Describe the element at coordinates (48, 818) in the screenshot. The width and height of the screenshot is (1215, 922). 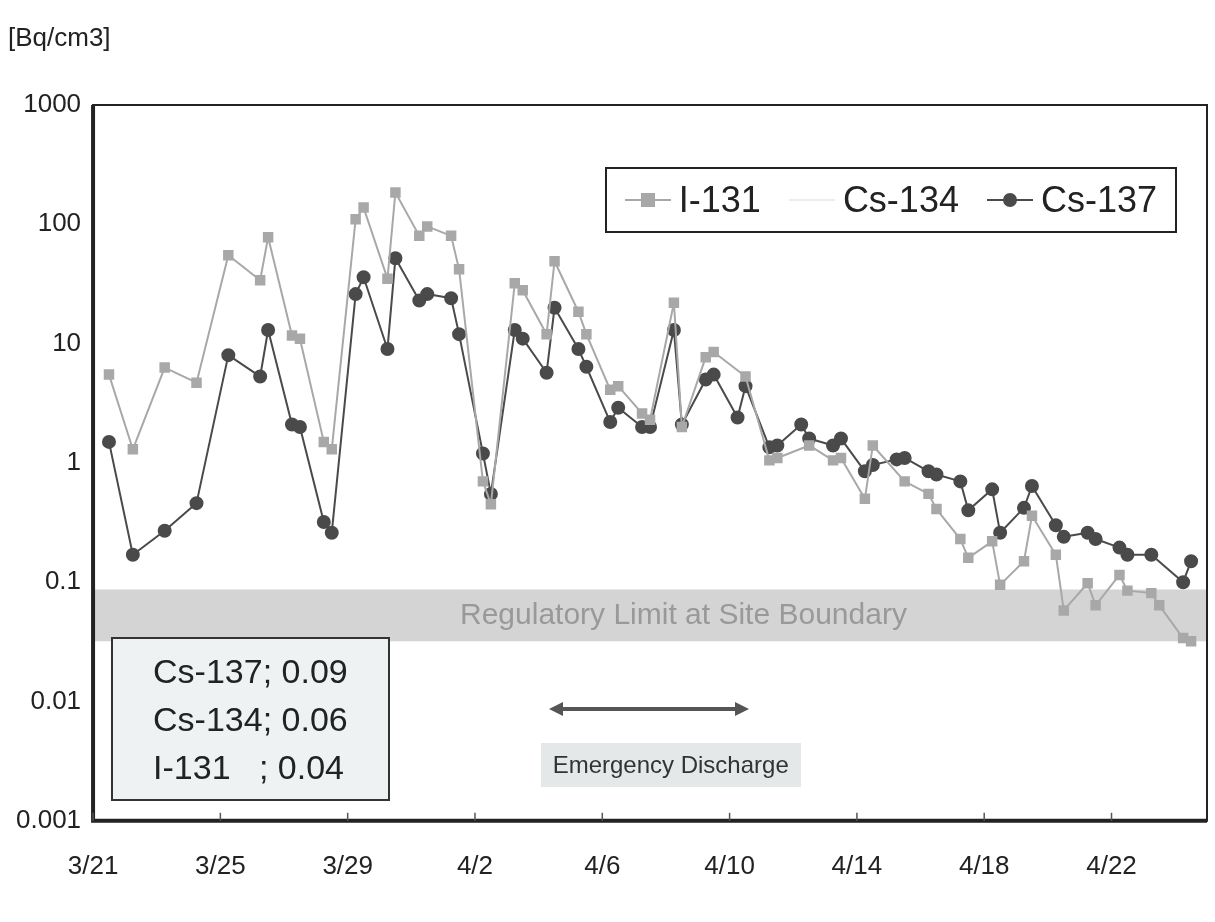
I see `y-tick-label: 0.001` at that location.